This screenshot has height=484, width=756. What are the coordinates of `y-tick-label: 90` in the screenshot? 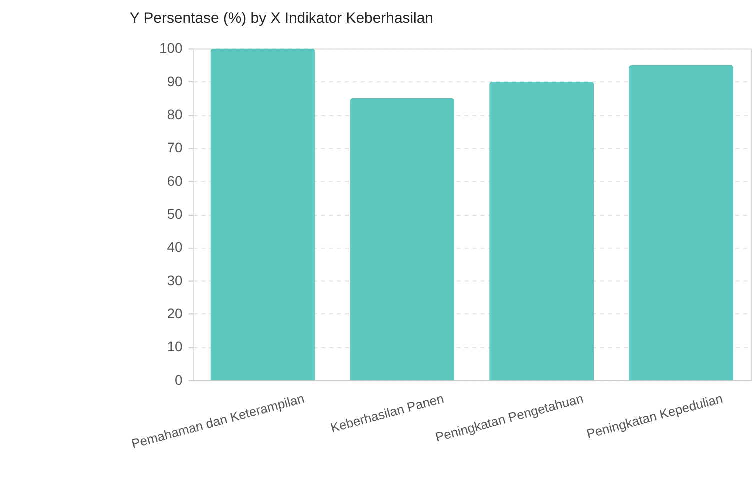 It's located at (175, 81).